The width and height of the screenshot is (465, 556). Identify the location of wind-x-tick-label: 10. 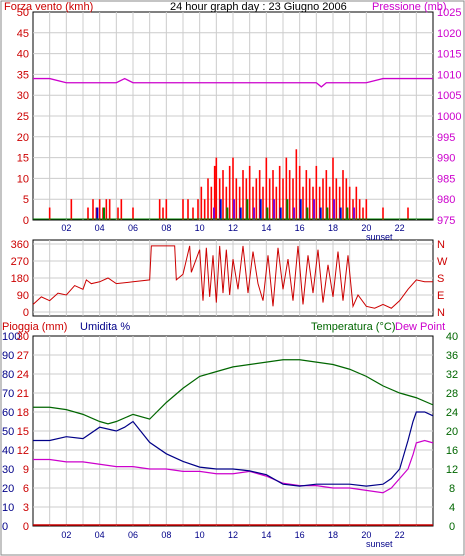
(200, 228).